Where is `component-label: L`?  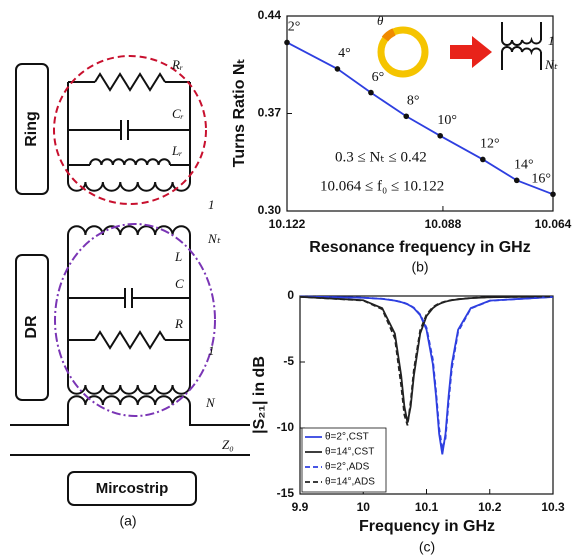 component-label: L is located at coordinates (178, 256).